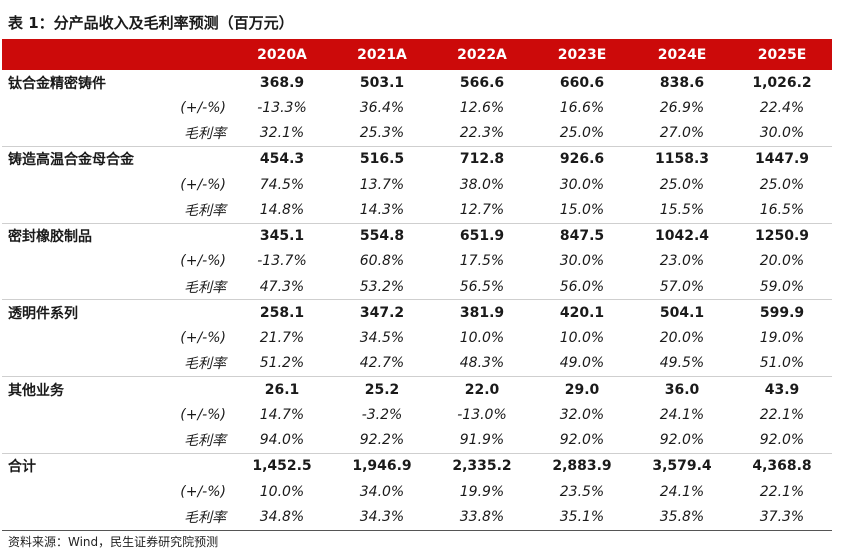 The width and height of the screenshot is (854, 557). What do you see at coordinates (151, 23) in the screenshot?
I see `table-title: 表 1：分产品收入及毛利率预测（百万元）` at bounding box center [151, 23].